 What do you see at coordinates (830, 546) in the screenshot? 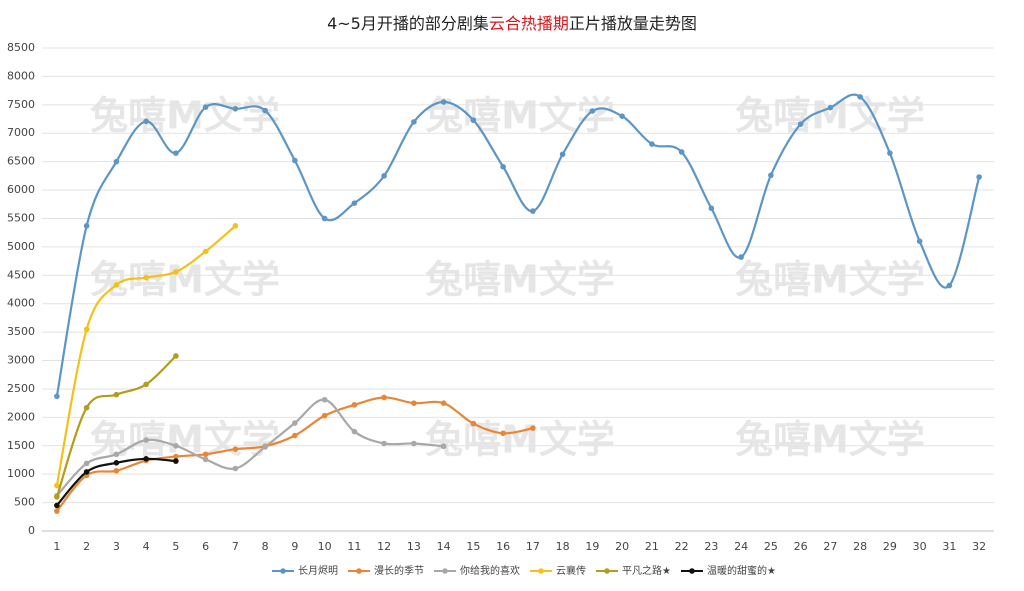
I see `x-tick-label: 27` at bounding box center [830, 546].